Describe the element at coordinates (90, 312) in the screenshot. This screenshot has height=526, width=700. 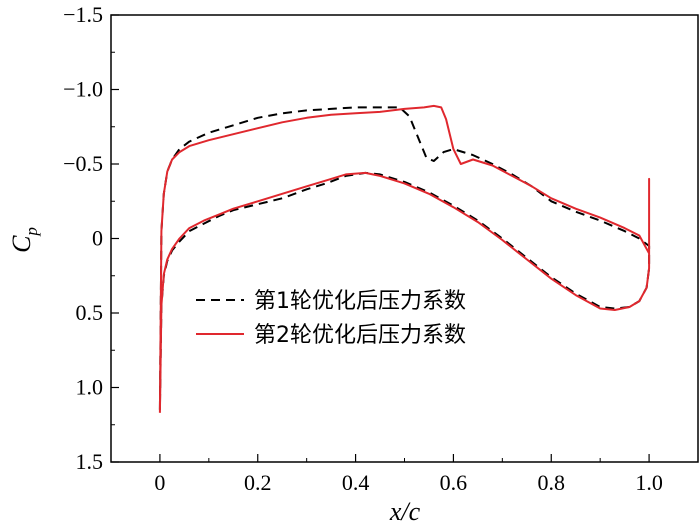
I see `y-tick-label: 0.5` at that location.